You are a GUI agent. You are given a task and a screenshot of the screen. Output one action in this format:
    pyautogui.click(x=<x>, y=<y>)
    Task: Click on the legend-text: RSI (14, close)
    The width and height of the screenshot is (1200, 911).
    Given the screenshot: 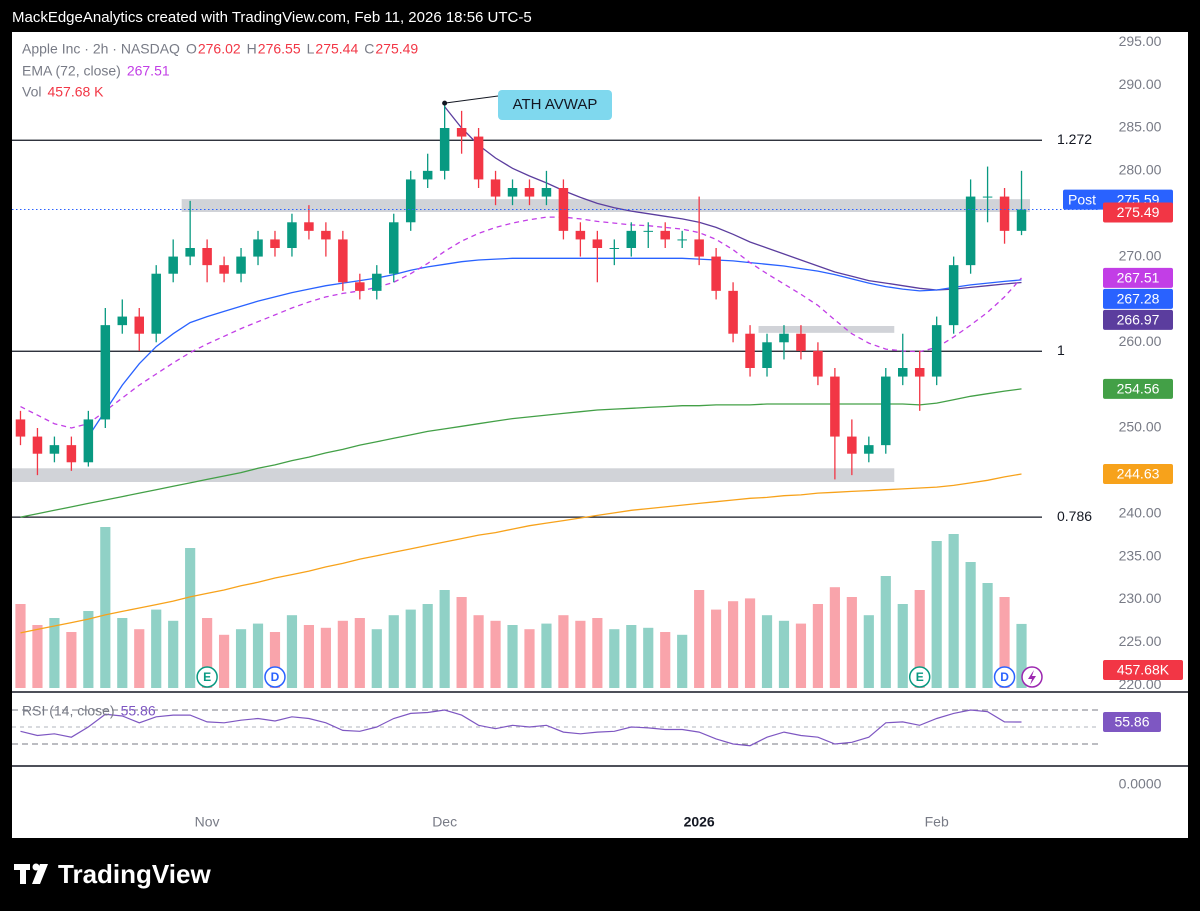 What is the action you would take?
    pyautogui.click(x=68, y=711)
    